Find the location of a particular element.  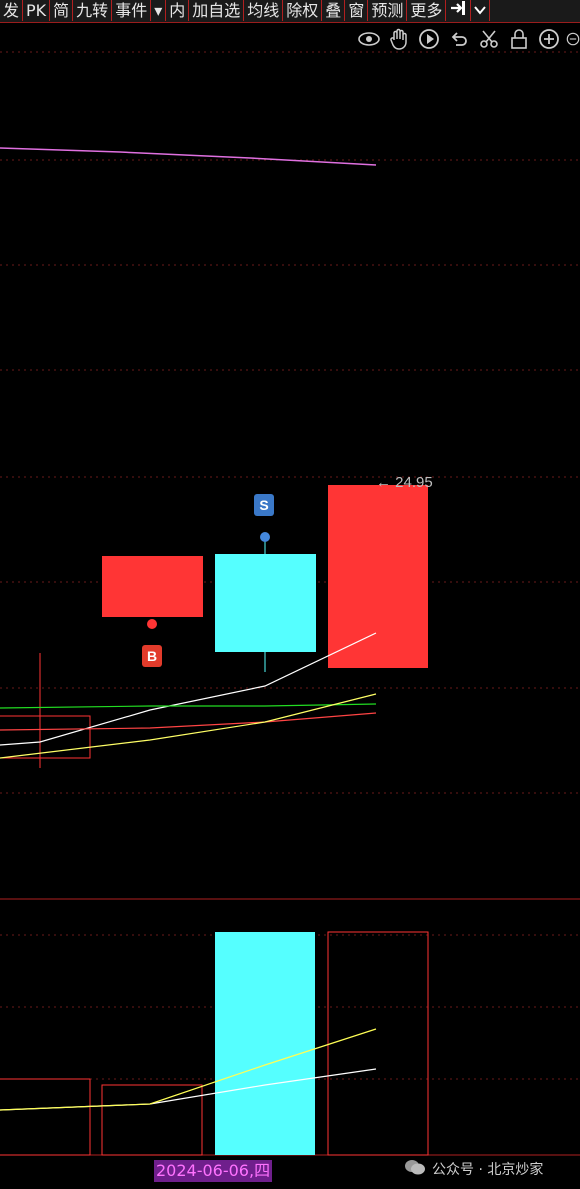

toolbar-item-4: 事件 is located at coordinates (132, 10).